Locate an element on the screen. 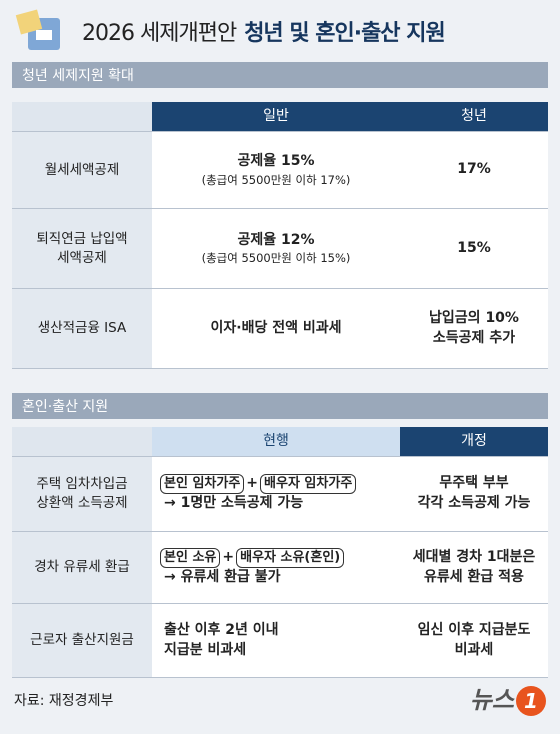 The image size is (560, 734). title-bold: 청년 및 혼인·출산 지원 is located at coordinates (344, 33).